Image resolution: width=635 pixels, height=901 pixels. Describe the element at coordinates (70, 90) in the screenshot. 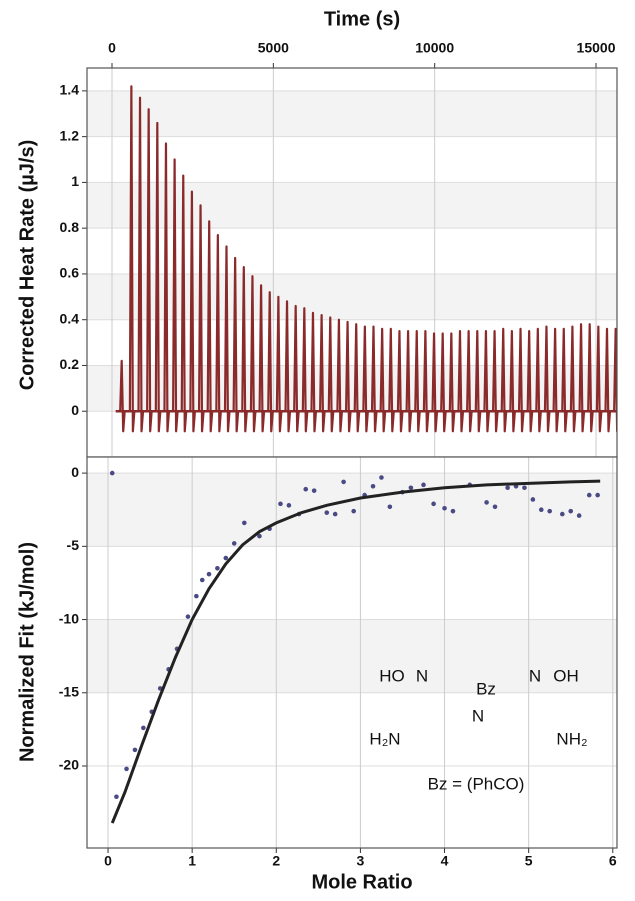

I see `y-tick-label: 1.4` at that location.